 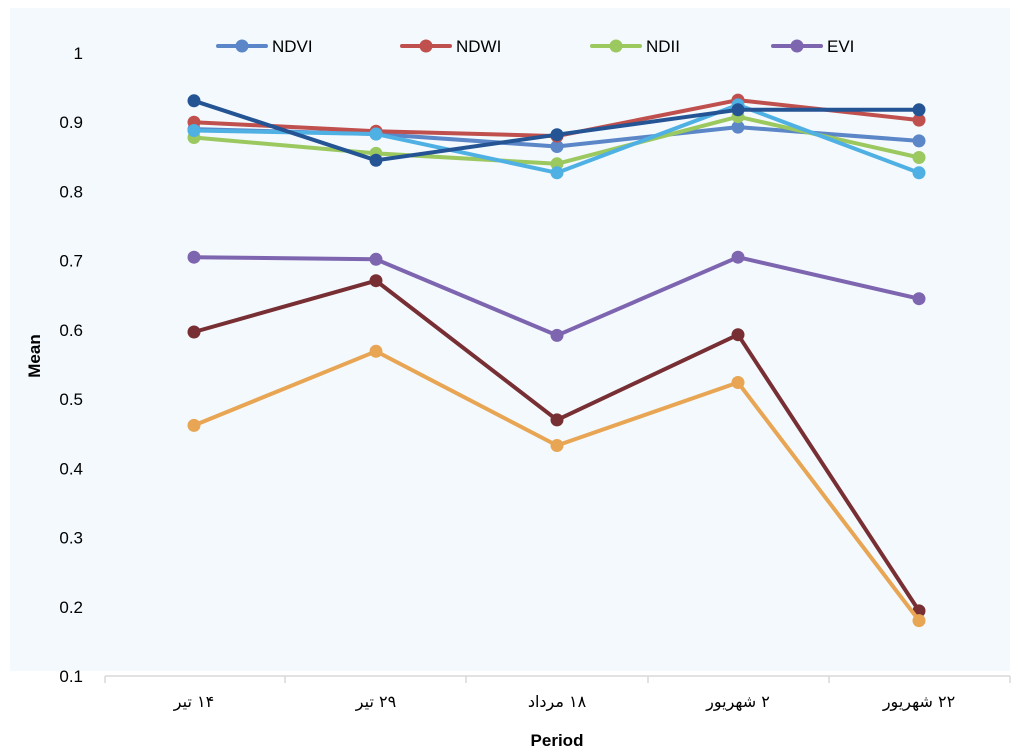 What do you see at coordinates (78, 53) in the screenshot?
I see `y-tick-label: 1` at bounding box center [78, 53].